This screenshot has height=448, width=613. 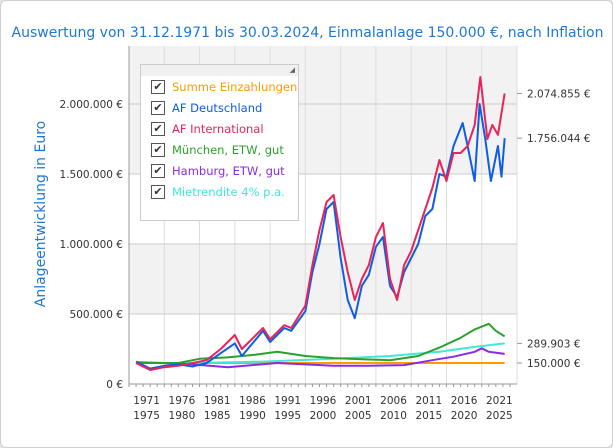 What do you see at coordinates (393, 401) in the screenshot?
I see `x-tick-label: 2006` at bounding box center [393, 401].